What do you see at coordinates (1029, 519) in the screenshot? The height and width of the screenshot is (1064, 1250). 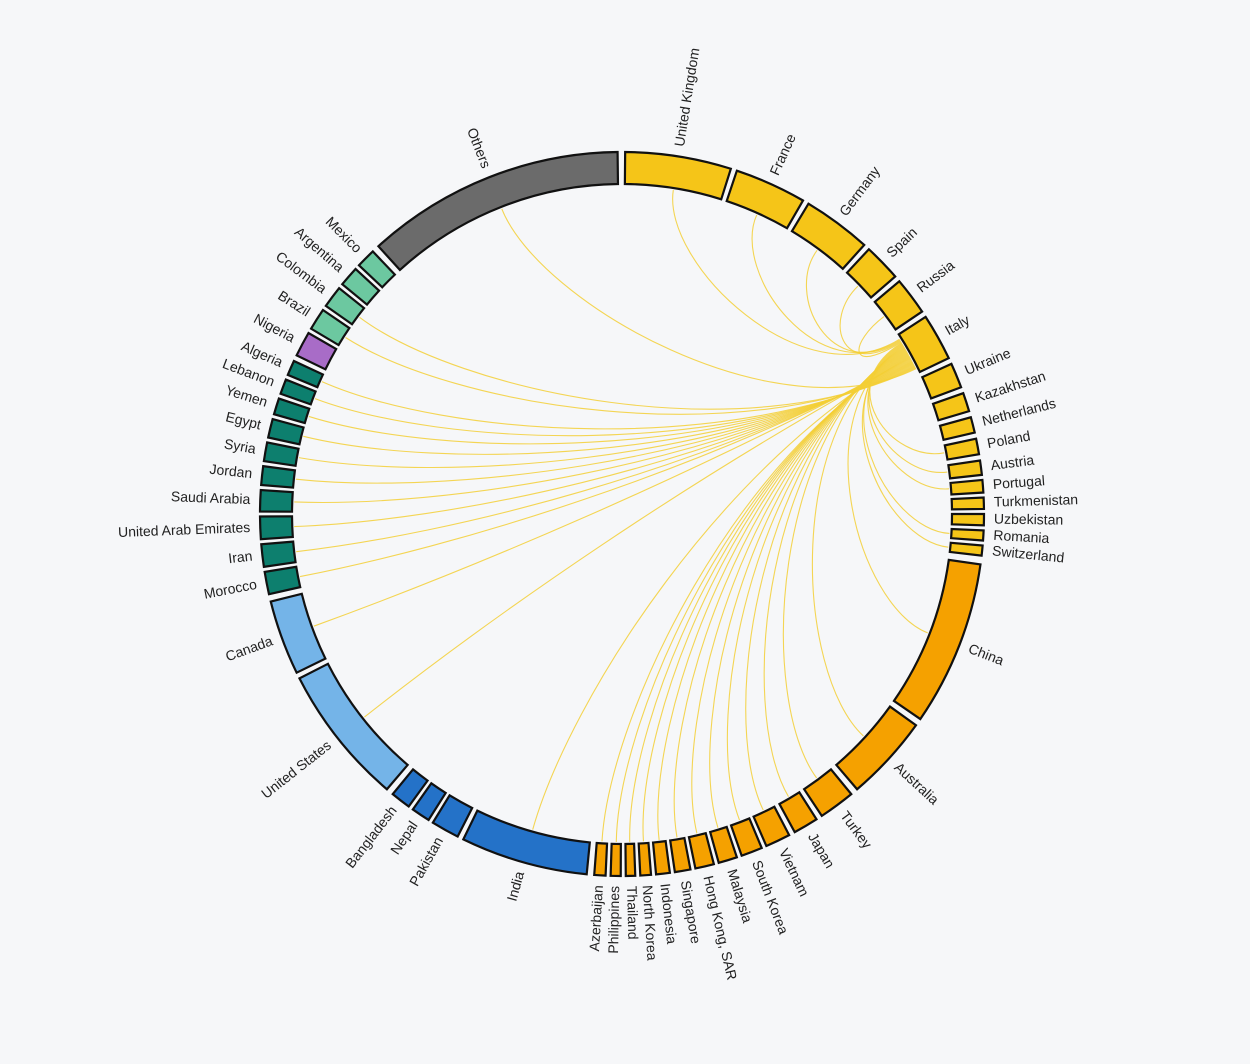 I see `label-uzbekistan: Uzbekistan` at bounding box center [1029, 519].